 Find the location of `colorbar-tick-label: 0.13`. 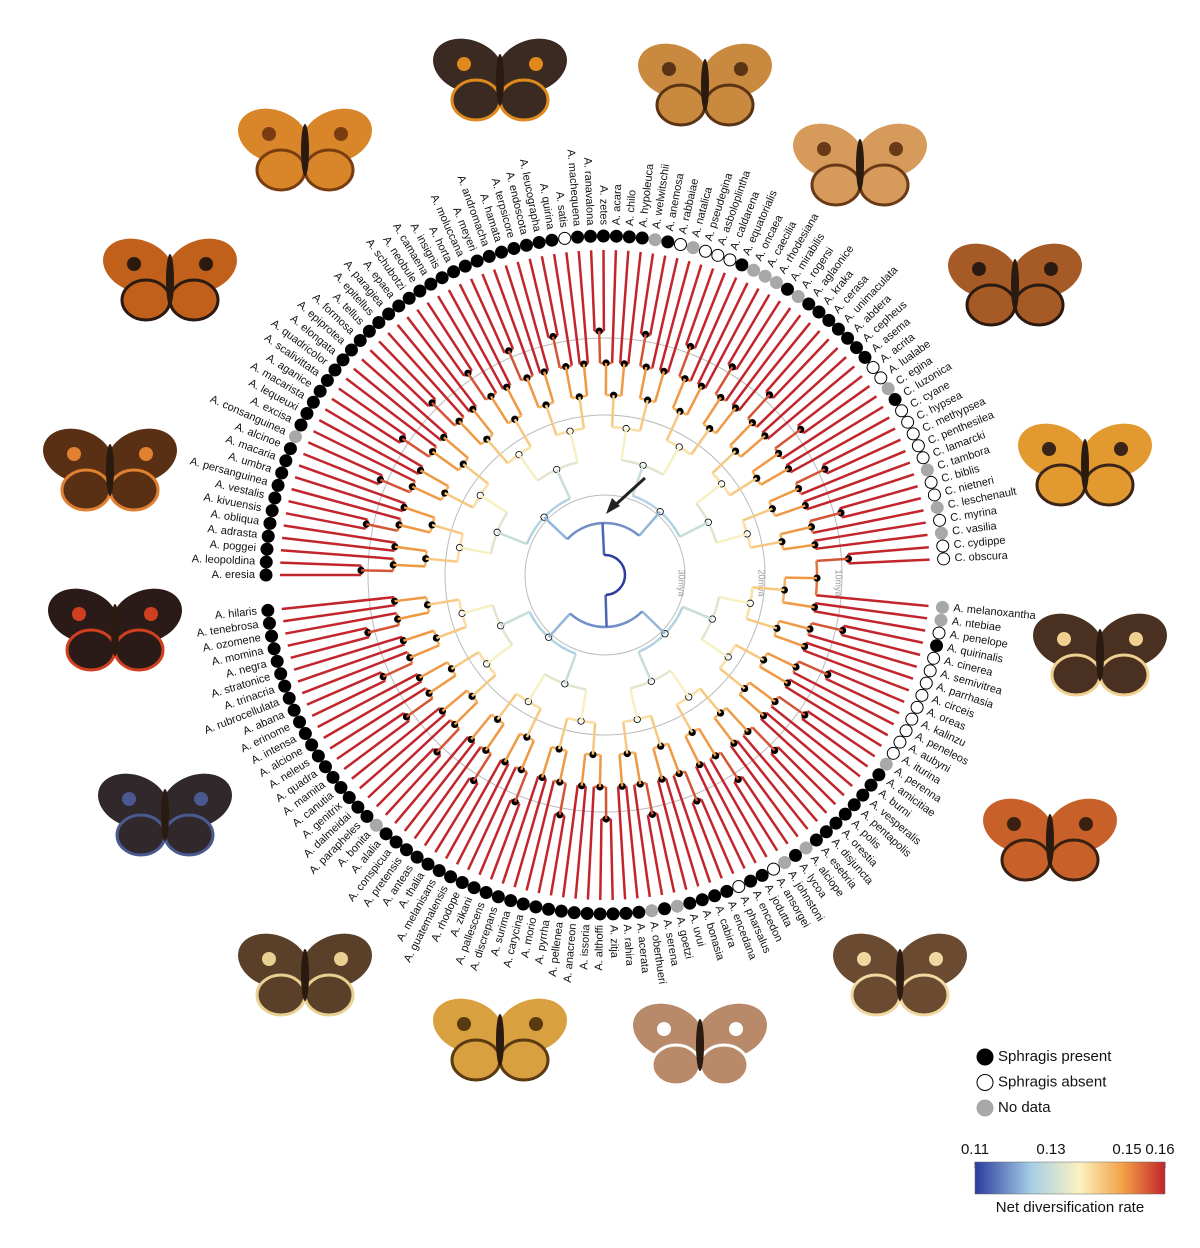

colorbar-tick-label: 0.13 is located at coordinates (1050, 1149).